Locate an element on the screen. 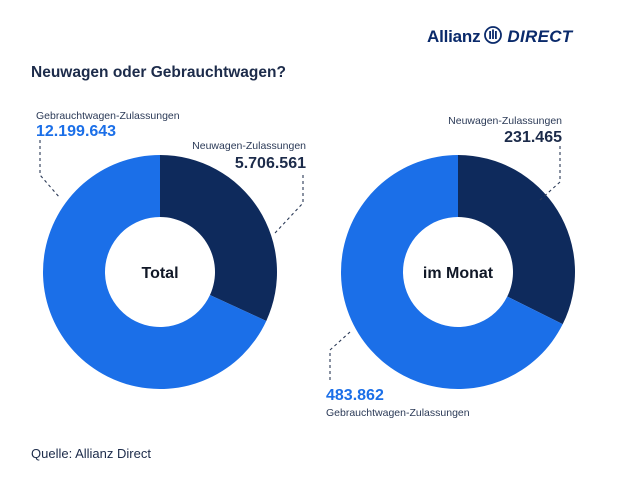 The image size is (624, 489). value-gebraucht-monat: 483.862 is located at coordinates (355, 395).